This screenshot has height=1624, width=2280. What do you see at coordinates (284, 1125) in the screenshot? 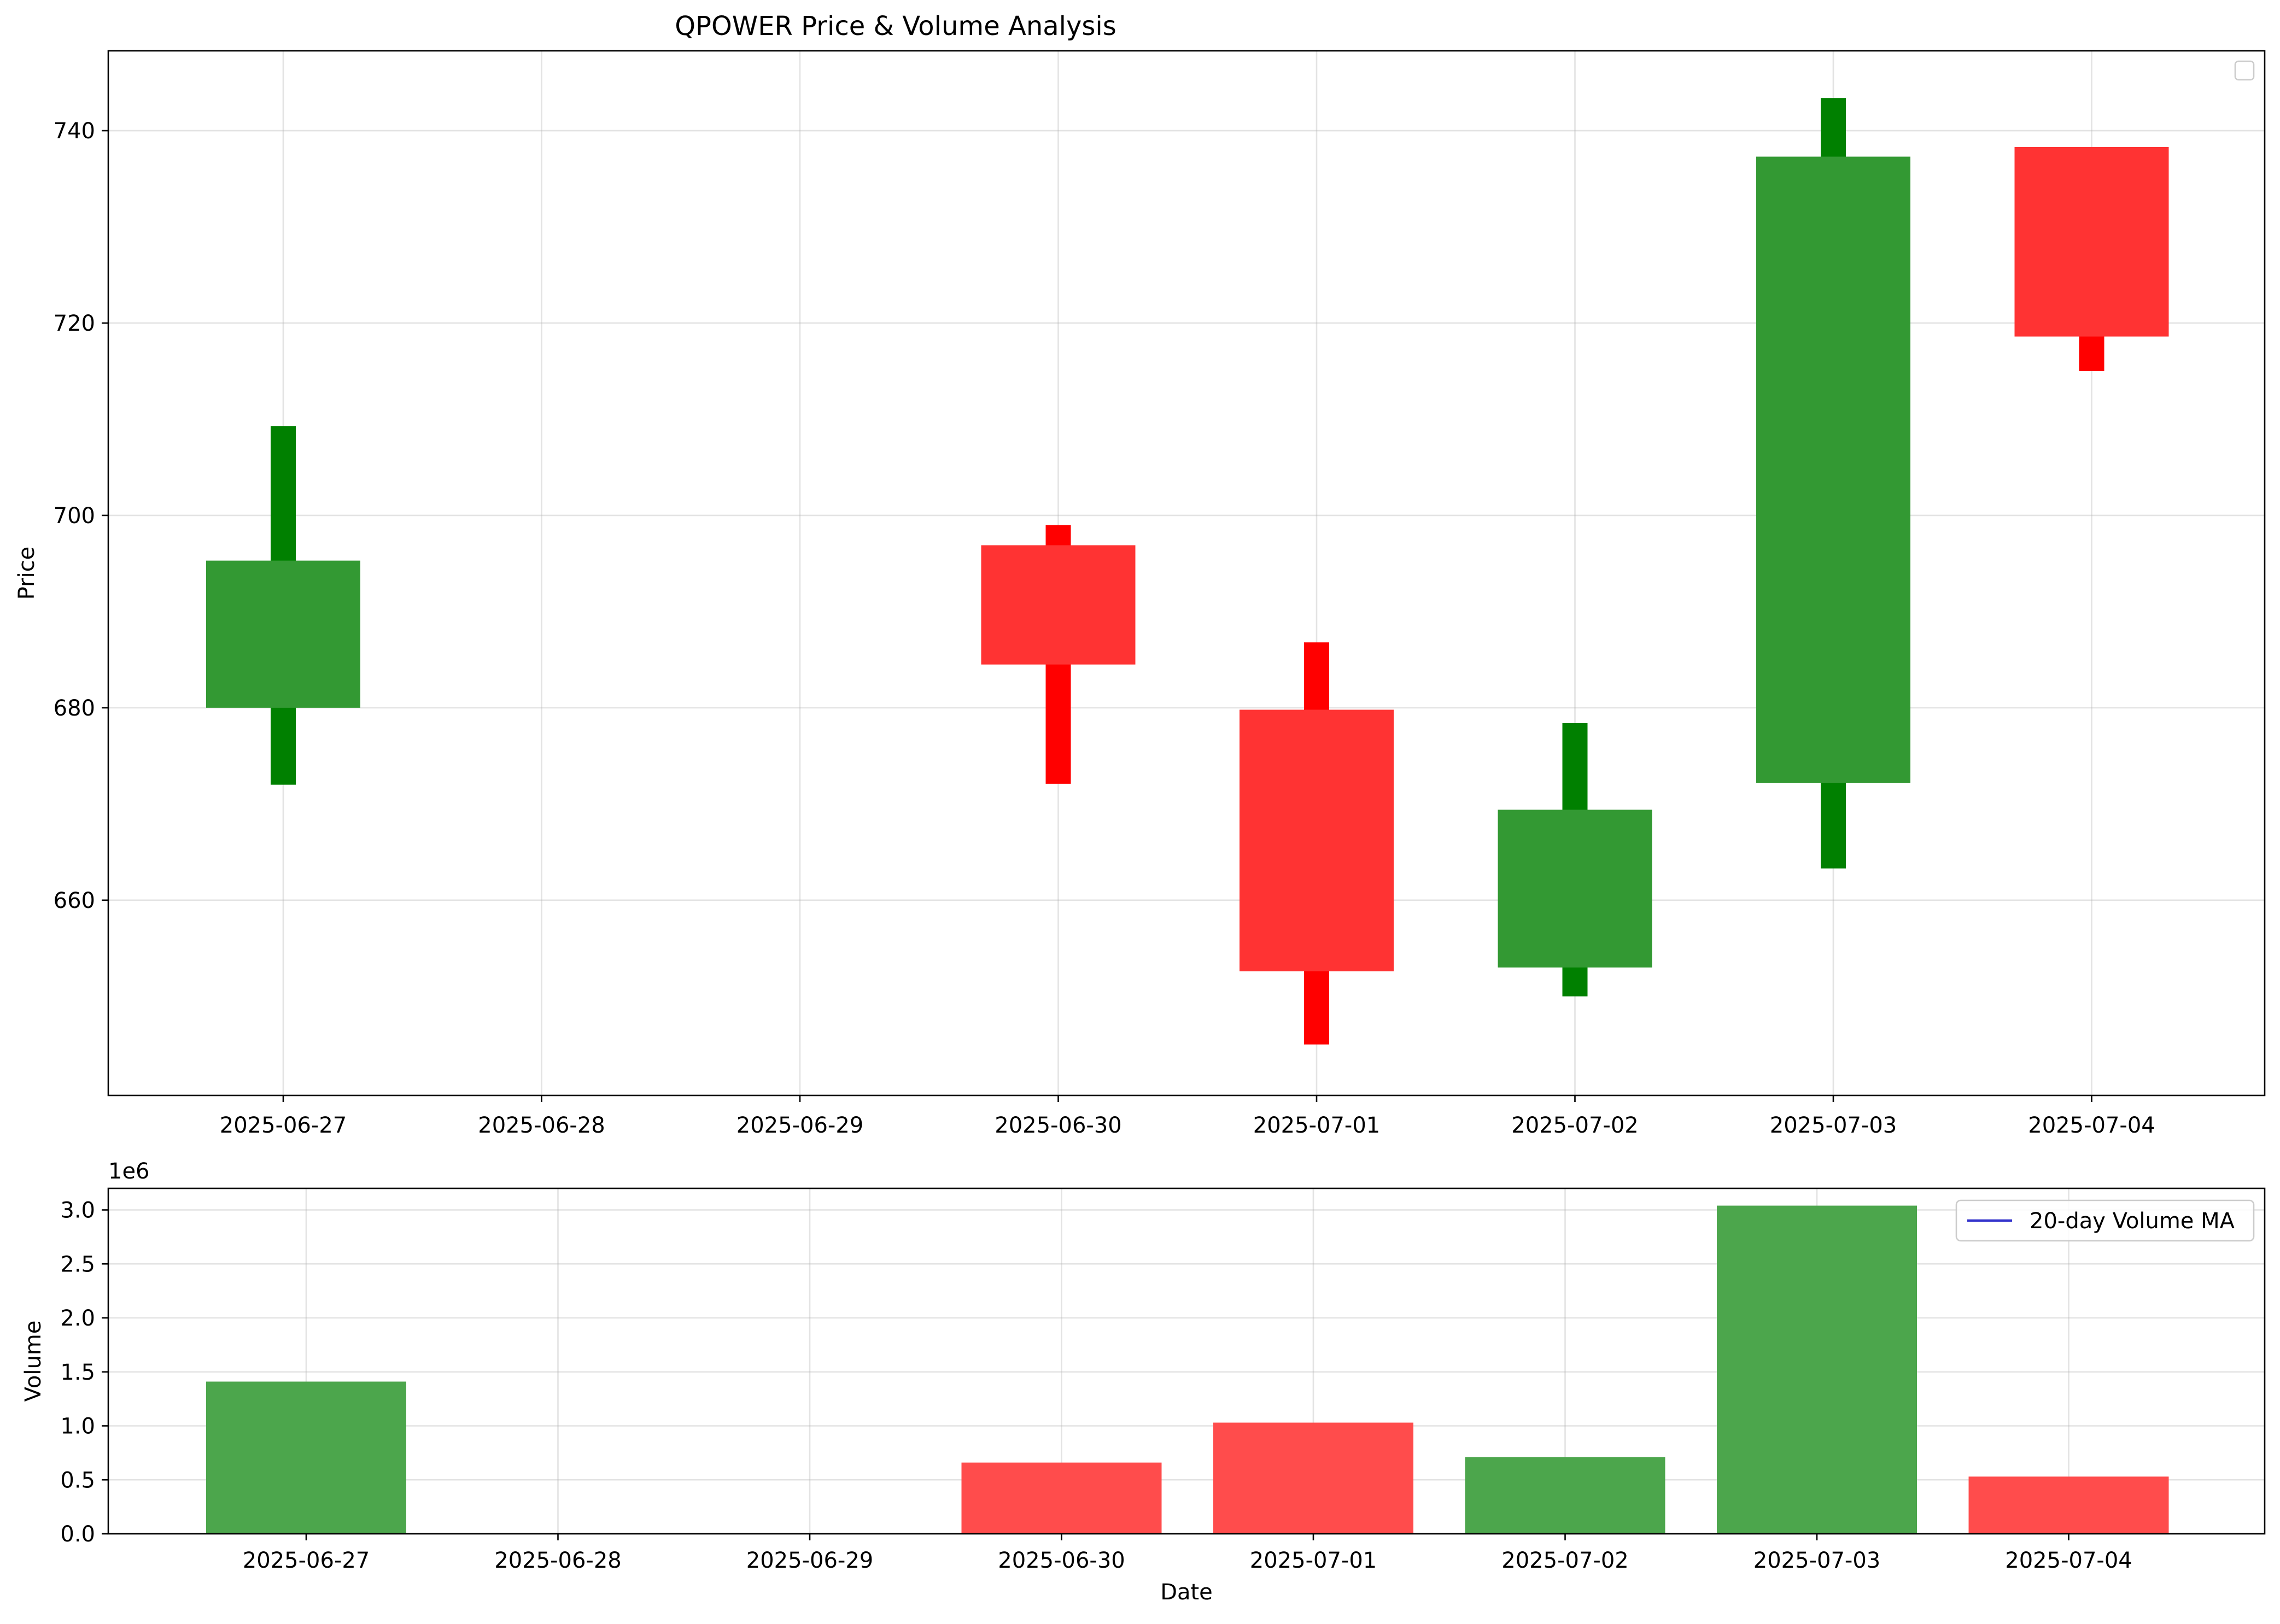
I see `price-x-tick-label: 2025-06-27` at bounding box center [284, 1125].